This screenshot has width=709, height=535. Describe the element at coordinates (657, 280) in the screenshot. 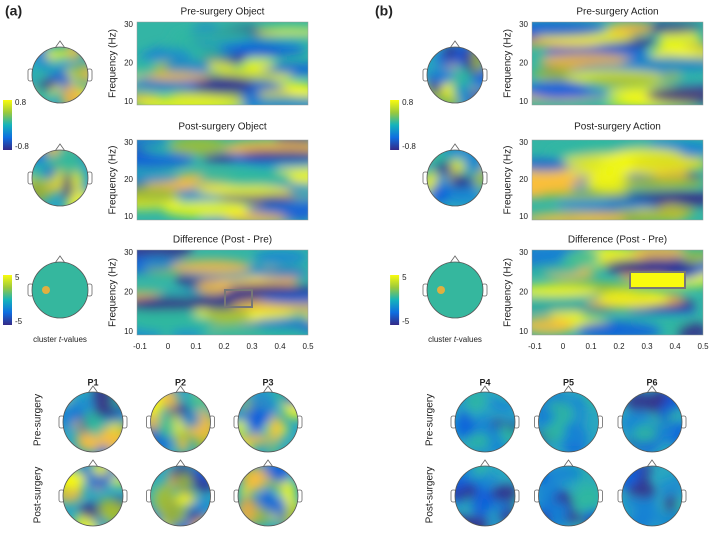

I see `cluster-box` at that location.